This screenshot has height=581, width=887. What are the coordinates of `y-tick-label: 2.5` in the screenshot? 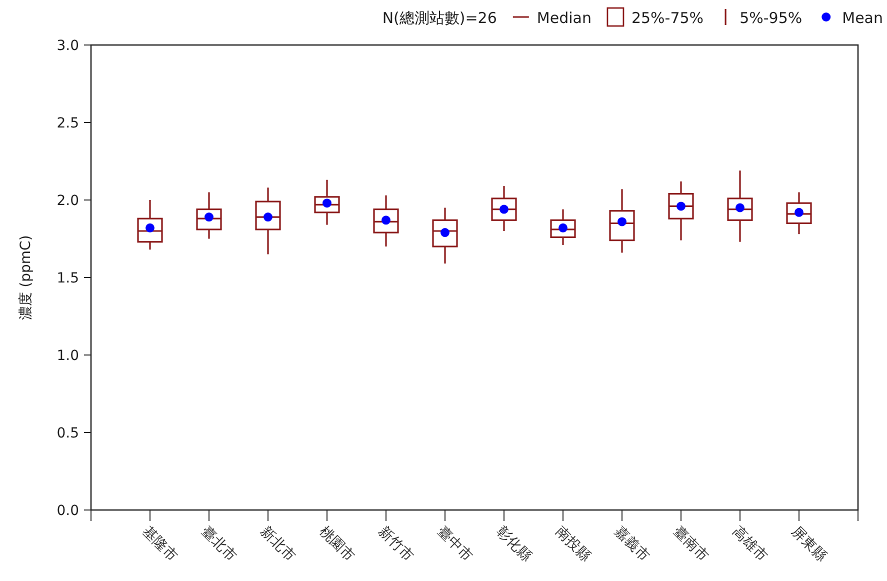 It's located at (67, 124).